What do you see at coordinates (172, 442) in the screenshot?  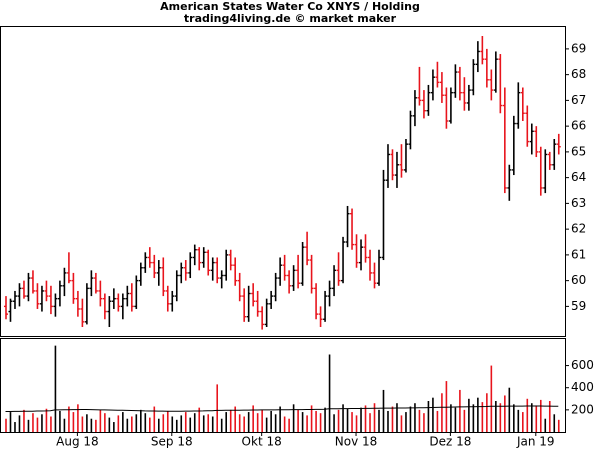 I see `x-tick-label: Sep 18` at bounding box center [172, 442].